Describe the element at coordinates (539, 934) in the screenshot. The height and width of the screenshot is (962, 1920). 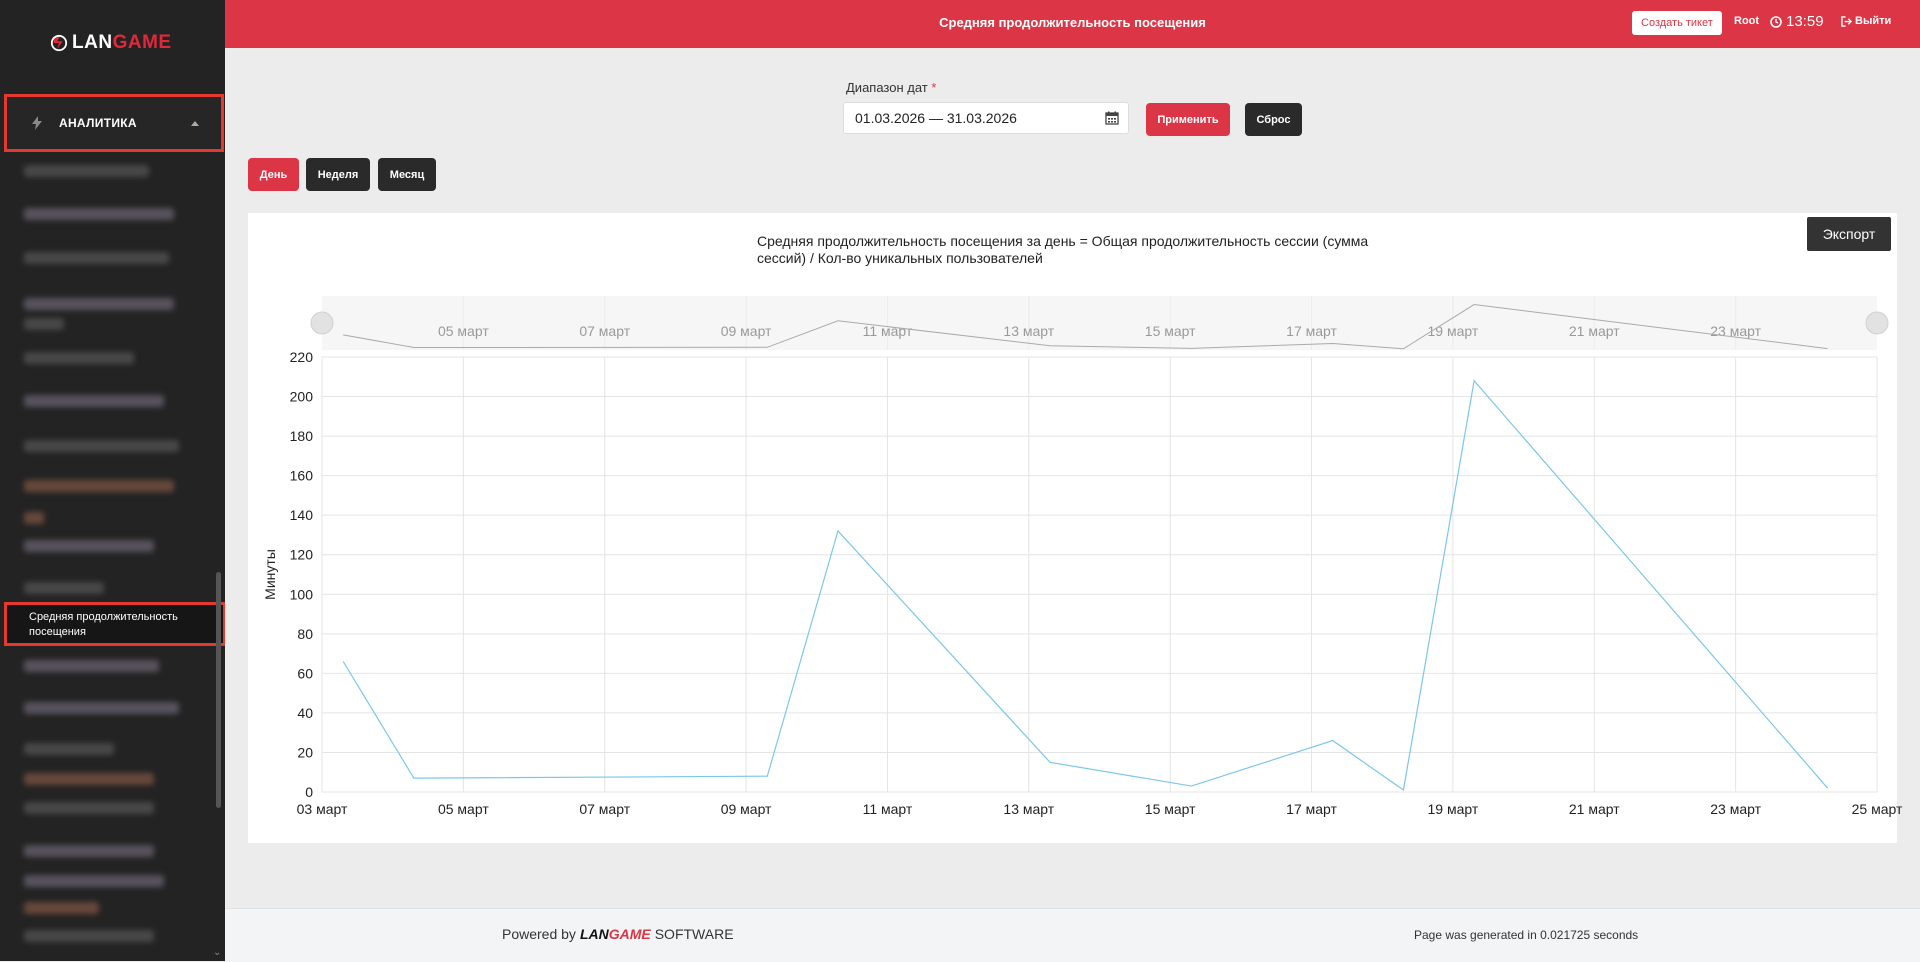
I see `powered-by-text: Powered by` at that location.